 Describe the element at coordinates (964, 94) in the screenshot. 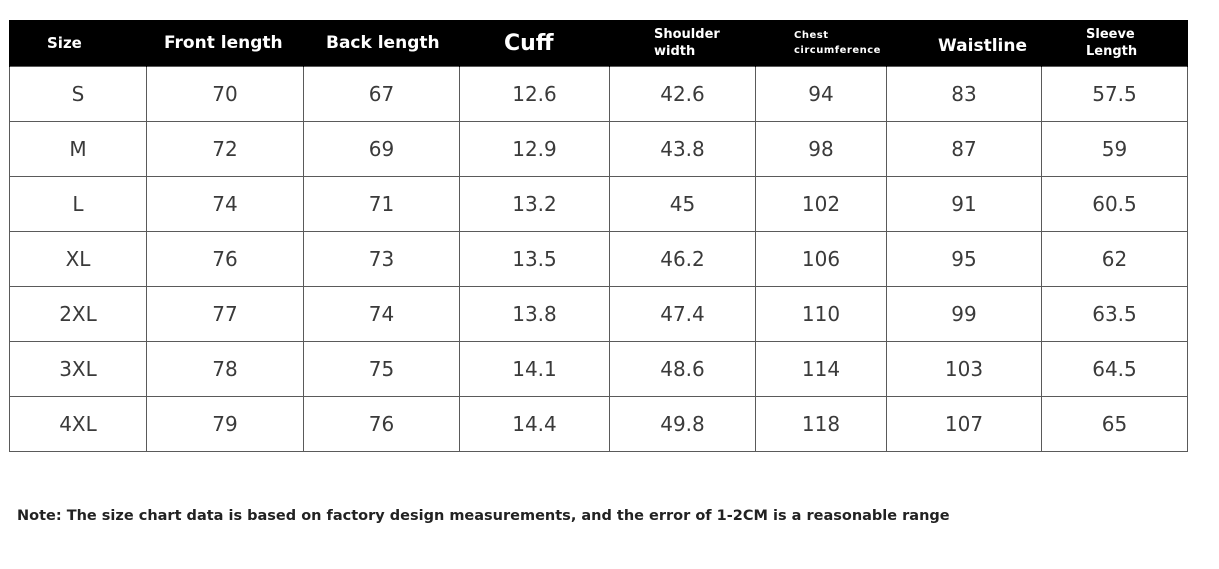

I see `cell-waistline: 83` at that location.